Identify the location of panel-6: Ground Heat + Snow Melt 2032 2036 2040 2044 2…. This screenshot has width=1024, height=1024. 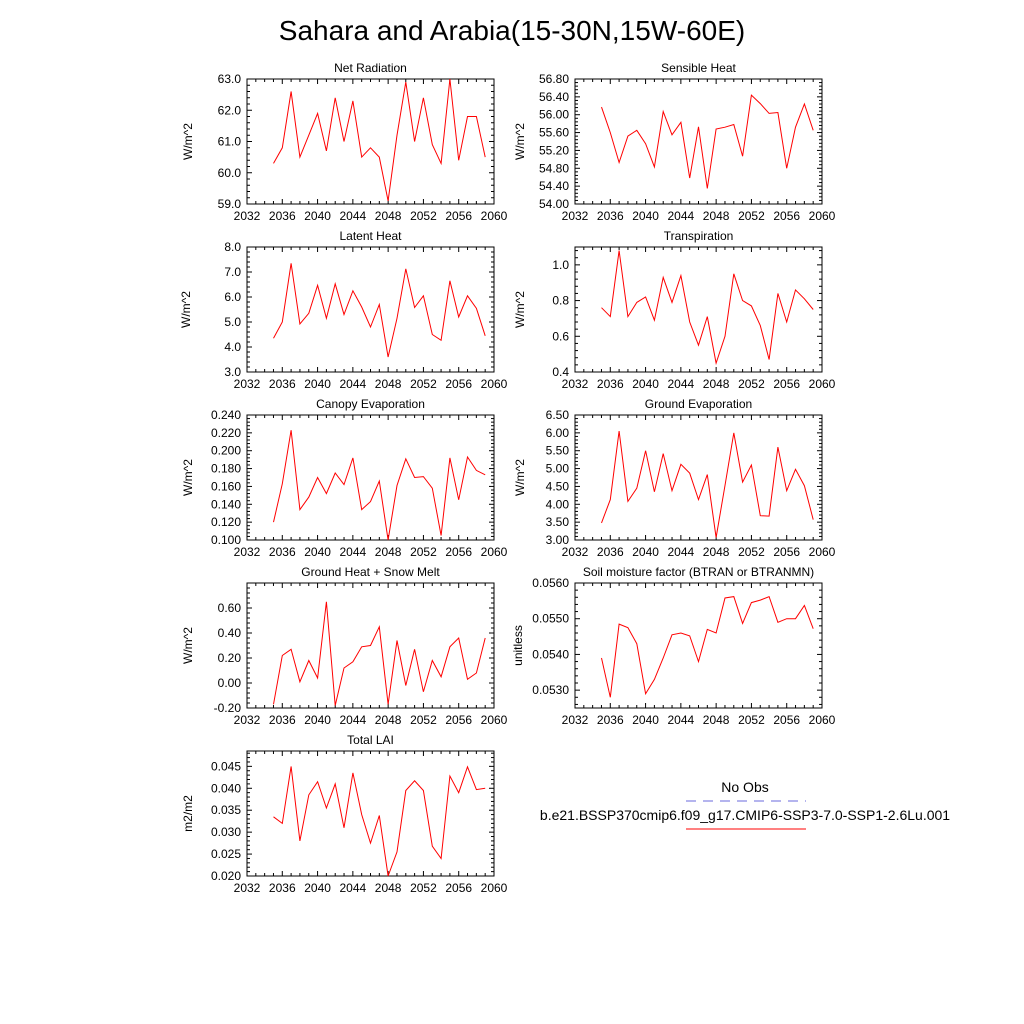
(344, 646).